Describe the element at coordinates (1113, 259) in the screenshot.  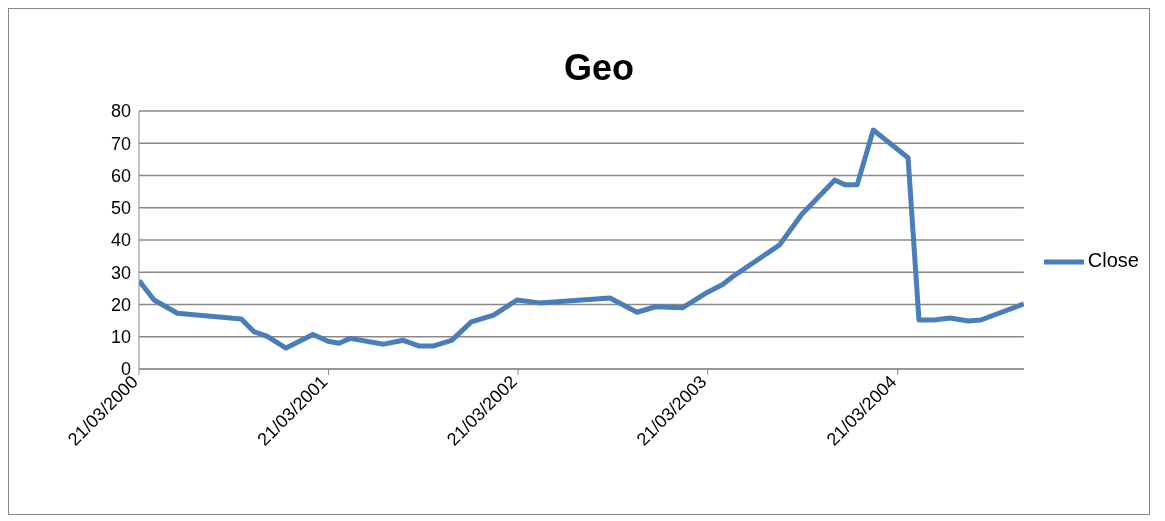
I see `legend-label: Close` at that location.